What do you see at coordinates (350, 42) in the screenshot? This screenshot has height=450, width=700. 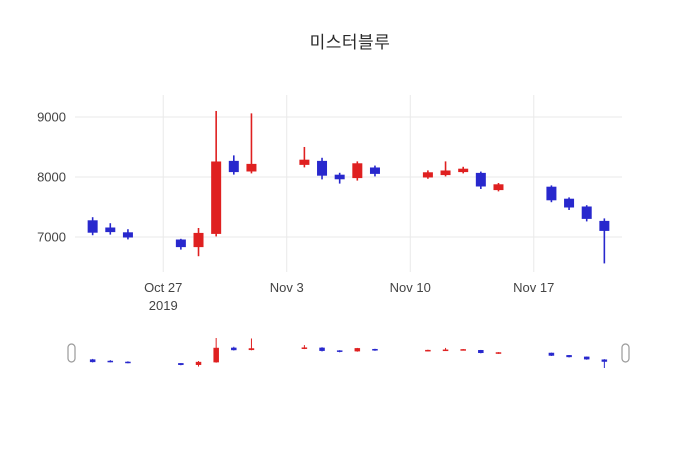 I see `chart-title: 미스터블루` at bounding box center [350, 42].